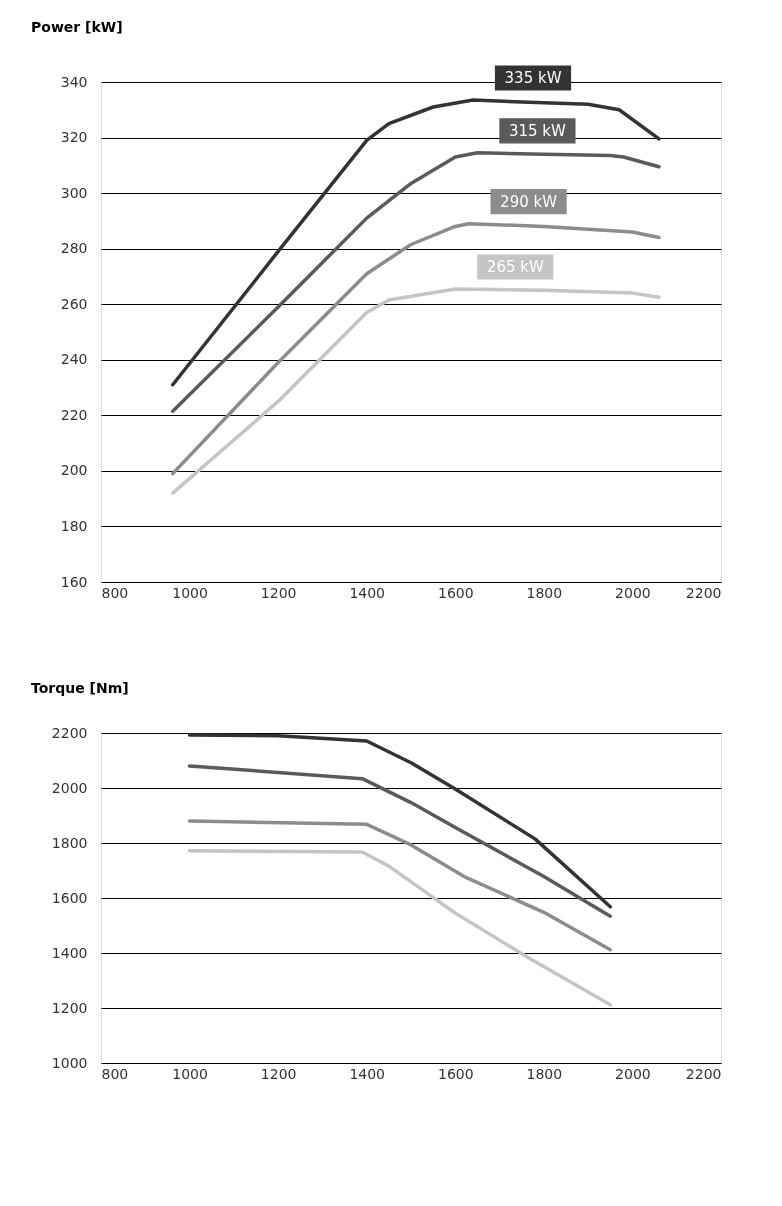 This screenshot has height=1206, width=782. I want to click on y-tick-label: 180, so click(74, 525).